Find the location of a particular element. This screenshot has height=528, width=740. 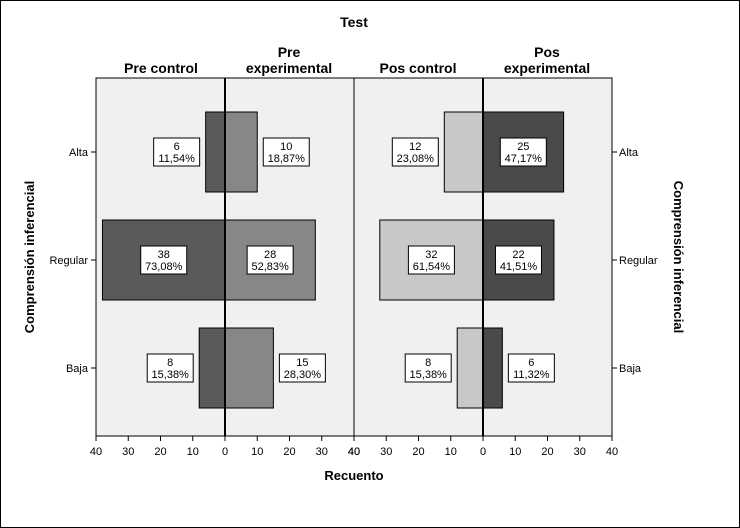

data-label-count: 10 is located at coordinates (286, 147).